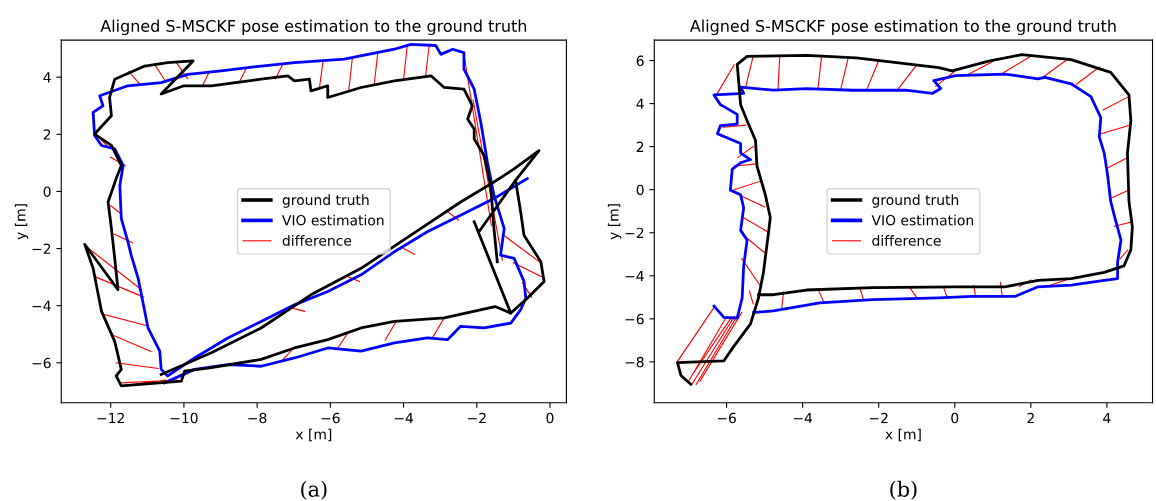  I want to click on x-tick-label: 4, so click(1107, 418).